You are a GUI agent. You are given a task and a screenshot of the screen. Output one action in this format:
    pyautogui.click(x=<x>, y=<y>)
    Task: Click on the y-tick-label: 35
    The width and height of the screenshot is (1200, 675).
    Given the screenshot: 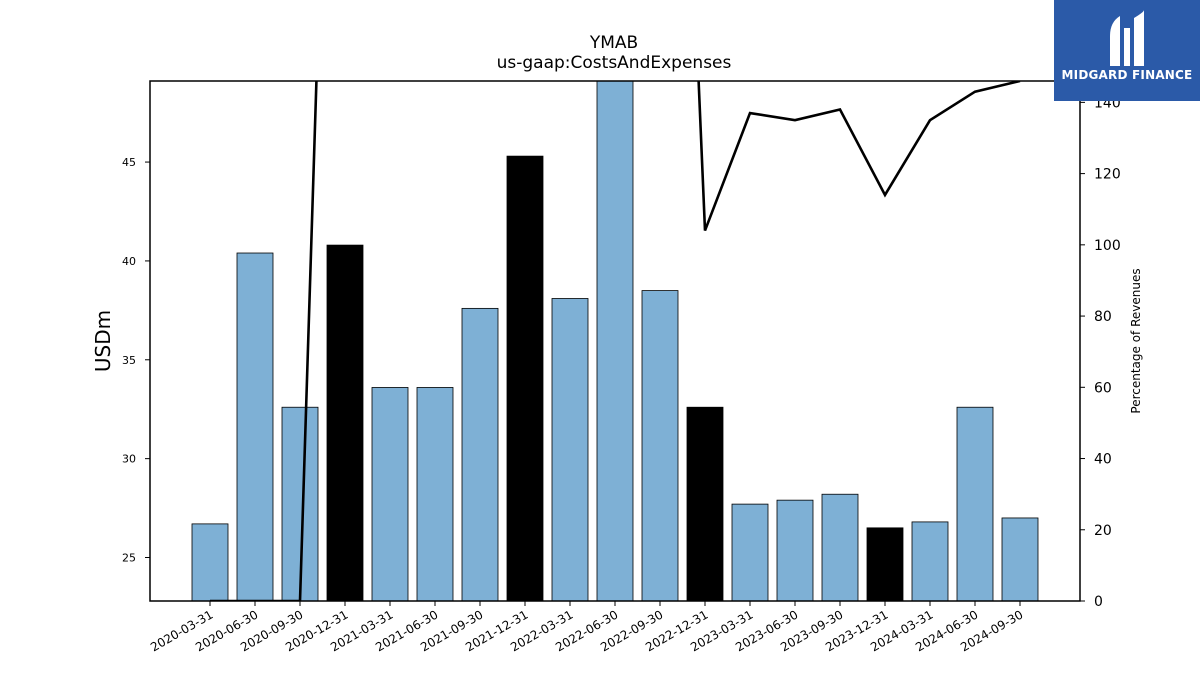 What is the action you would take?
    pyautogui.click(x=129, y=360)
    